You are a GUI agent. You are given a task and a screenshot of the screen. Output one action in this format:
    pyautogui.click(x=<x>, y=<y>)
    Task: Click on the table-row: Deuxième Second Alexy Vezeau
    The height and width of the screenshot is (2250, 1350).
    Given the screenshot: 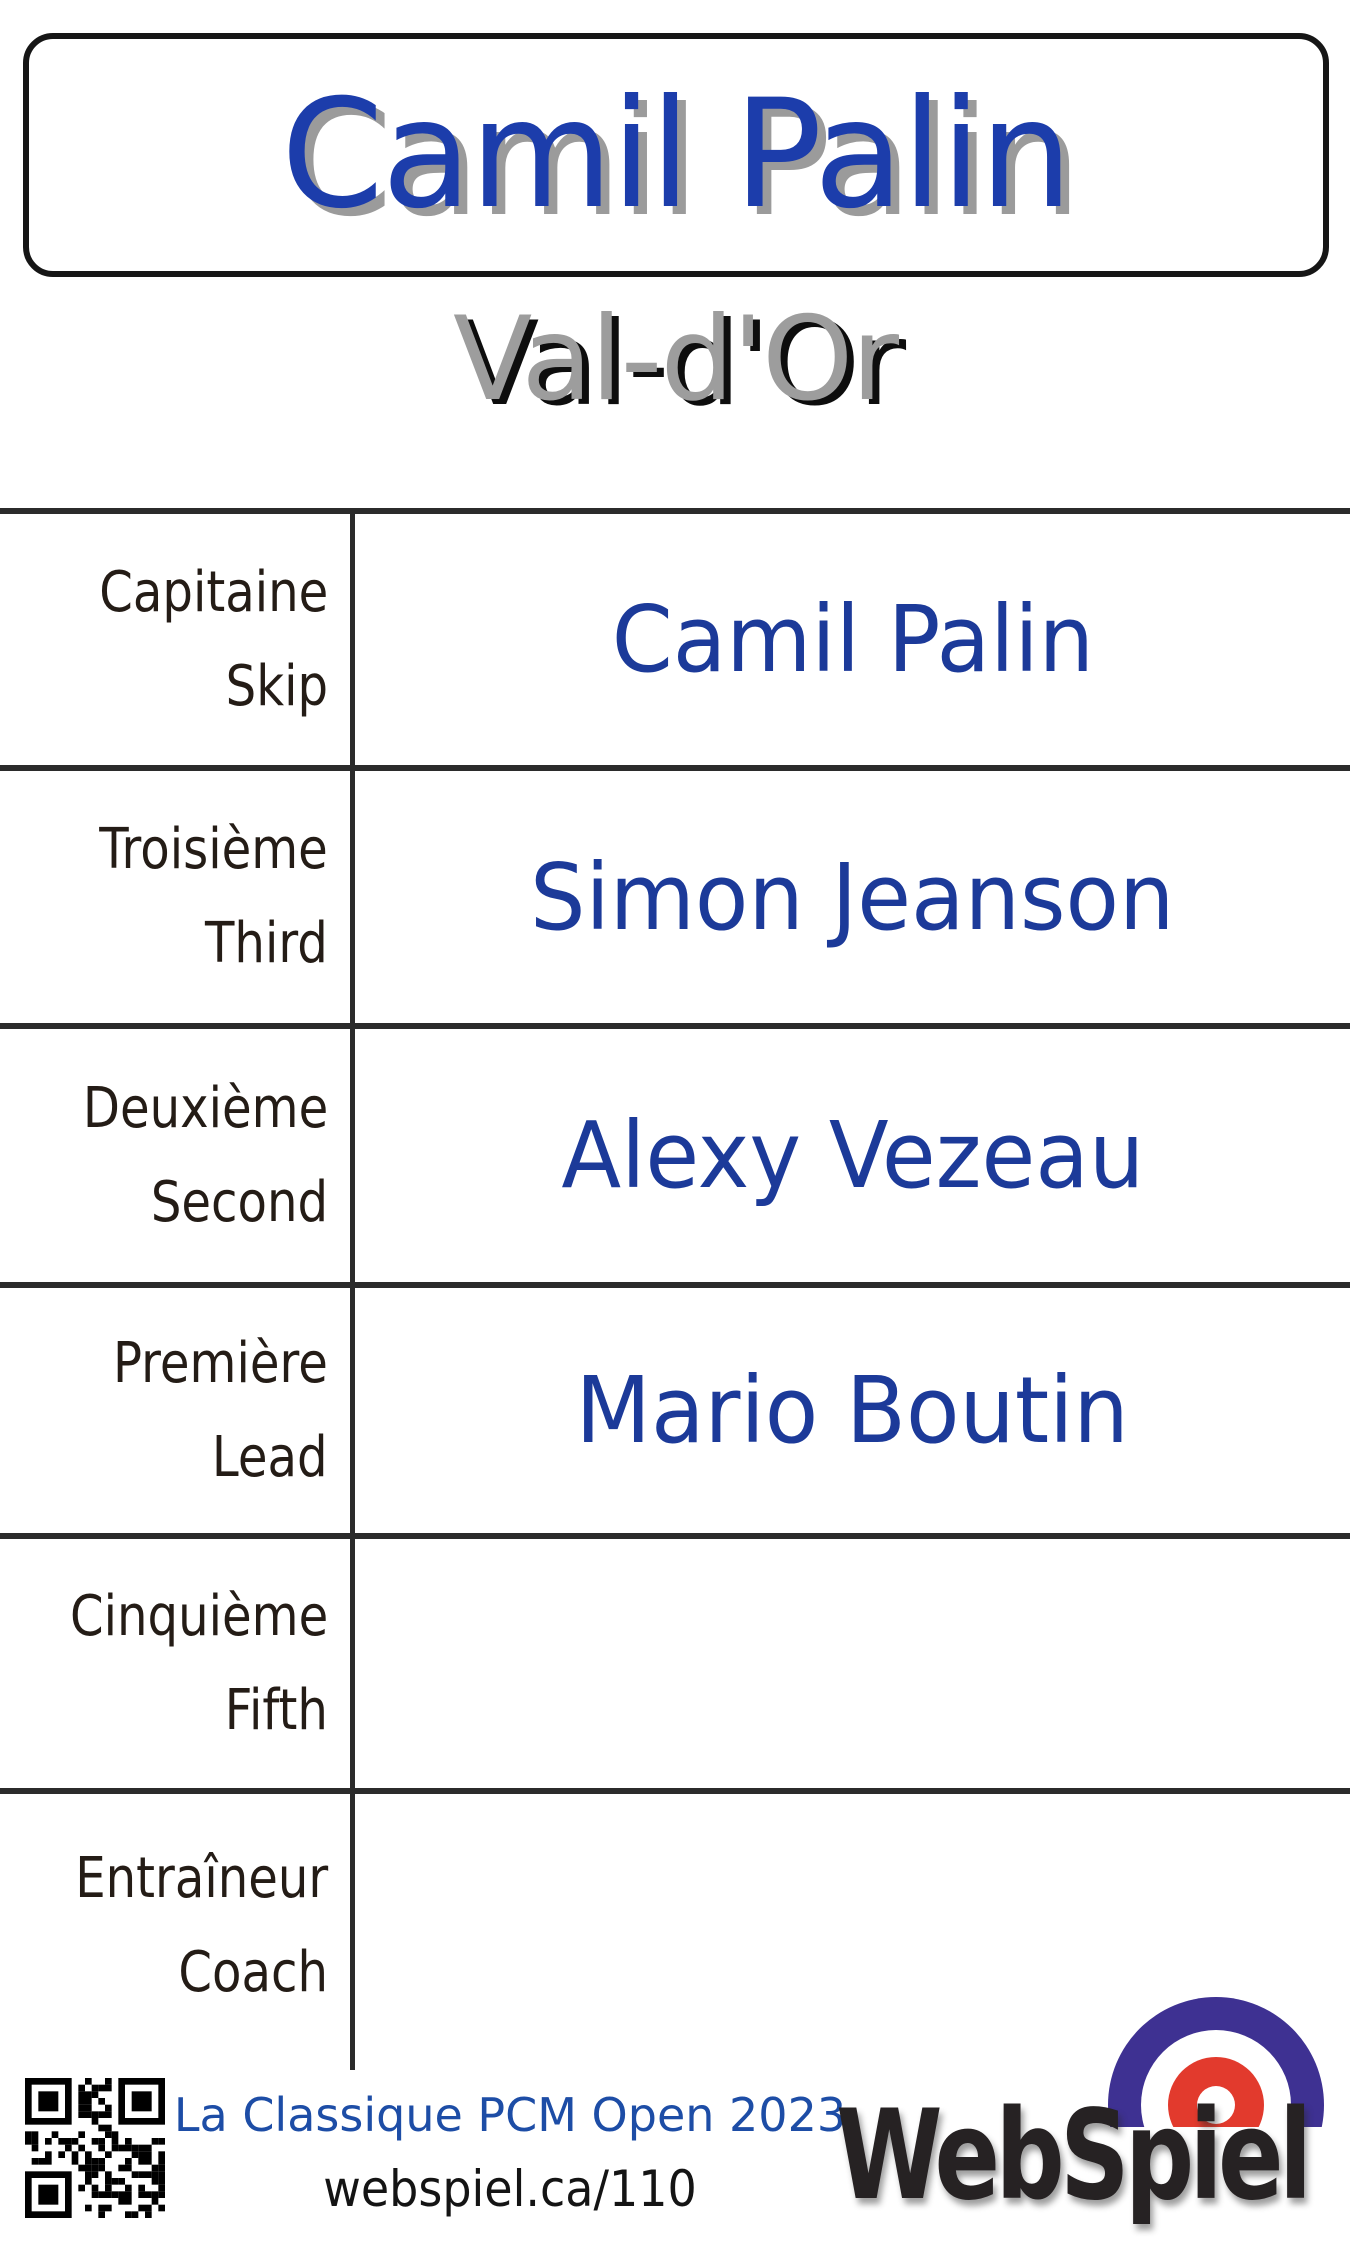 What is the action you would take?
    pyautogui.click(x=675, y=1155)
    